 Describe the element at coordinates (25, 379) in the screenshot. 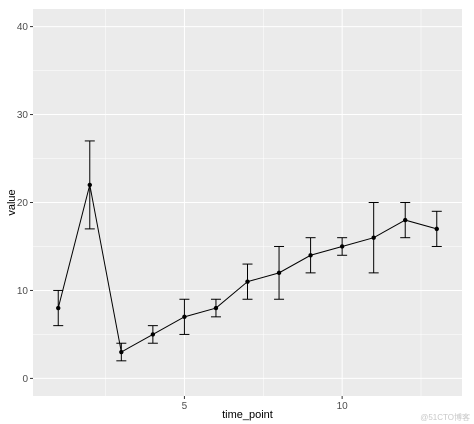

I see `y-tick-label: 0` at that location.